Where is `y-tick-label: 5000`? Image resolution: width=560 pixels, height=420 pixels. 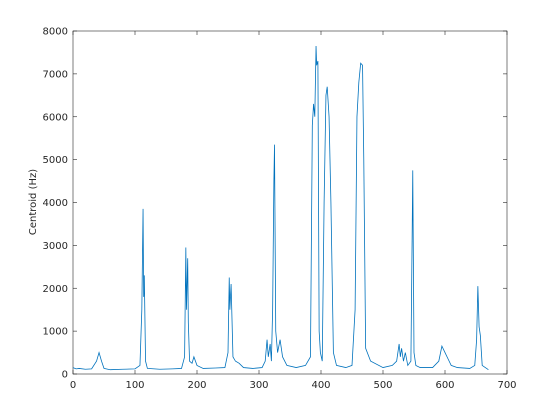
y-tick-label: 5000 is located at coordinates (55, 160).